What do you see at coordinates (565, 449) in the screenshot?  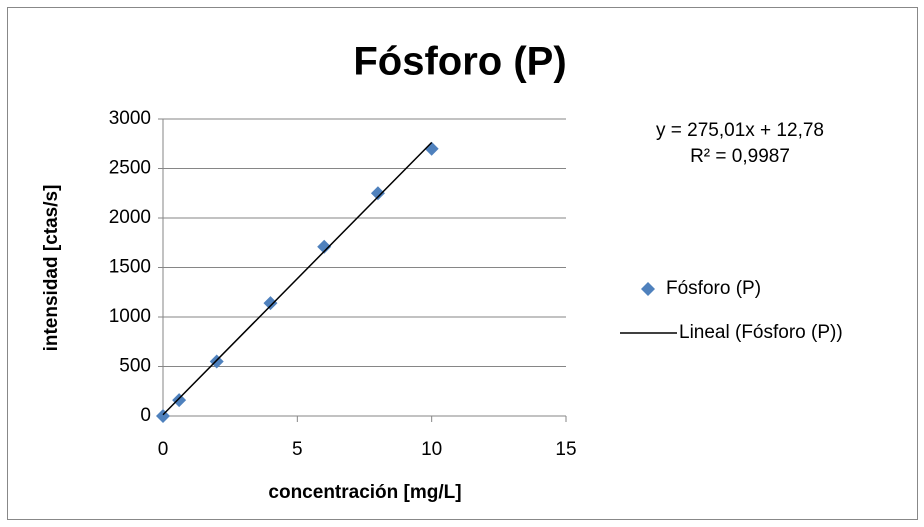 I see `x-tick-label: 15` at bounding box center [565, 449].